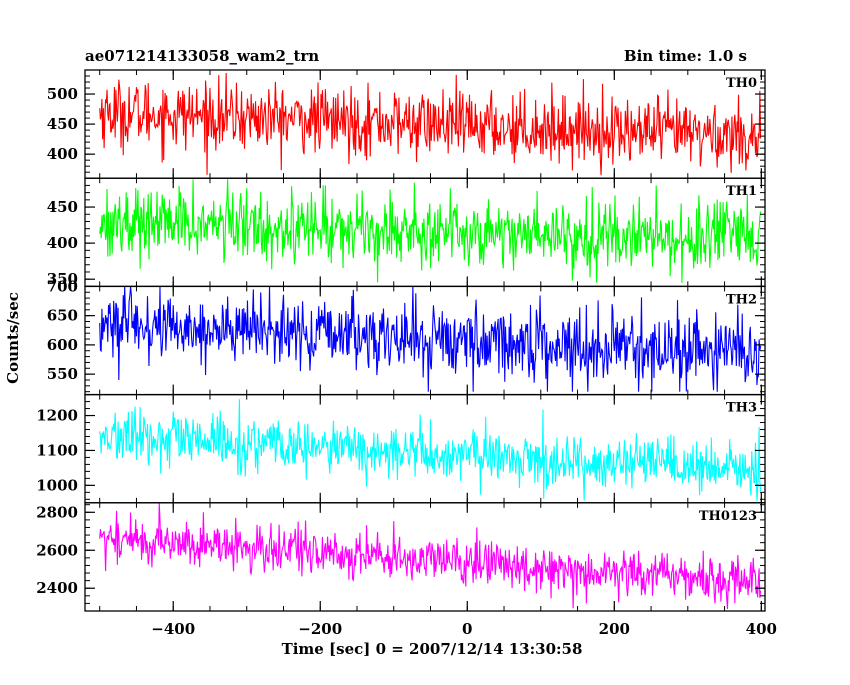 The width and height of the screenshot is (850, 685). Describe the element at coordinates (62, 345) in the screenshot. I see `y-tick-label: 600` at that location.